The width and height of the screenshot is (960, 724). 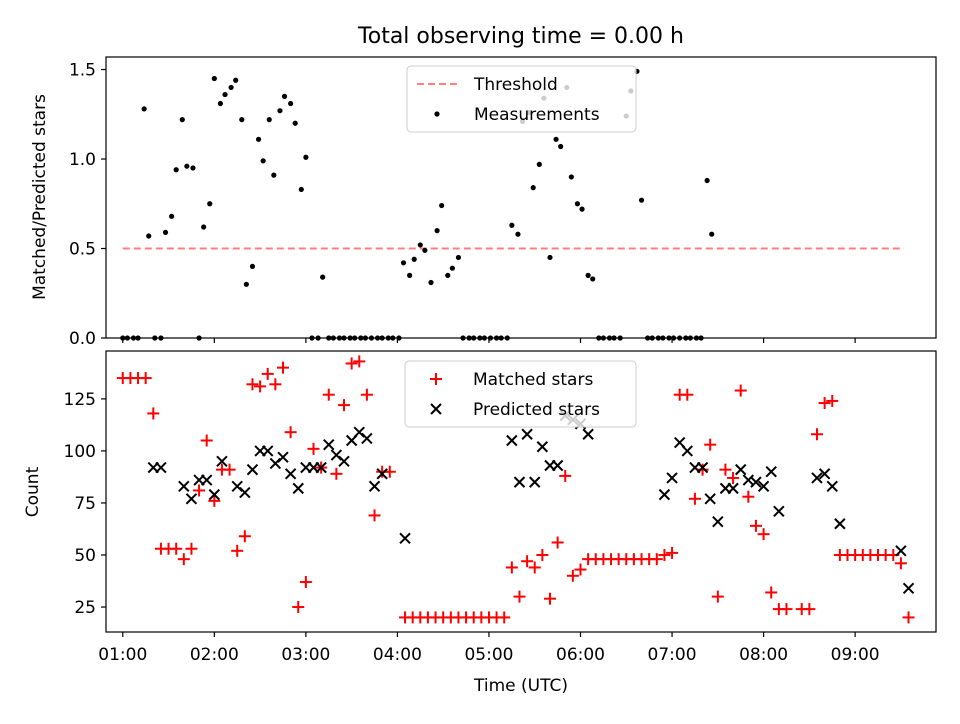 What do you see at coordinates (85, 608) in the screenshot?
I see `y-tick-label: 25` at bounding box center [85, 608].